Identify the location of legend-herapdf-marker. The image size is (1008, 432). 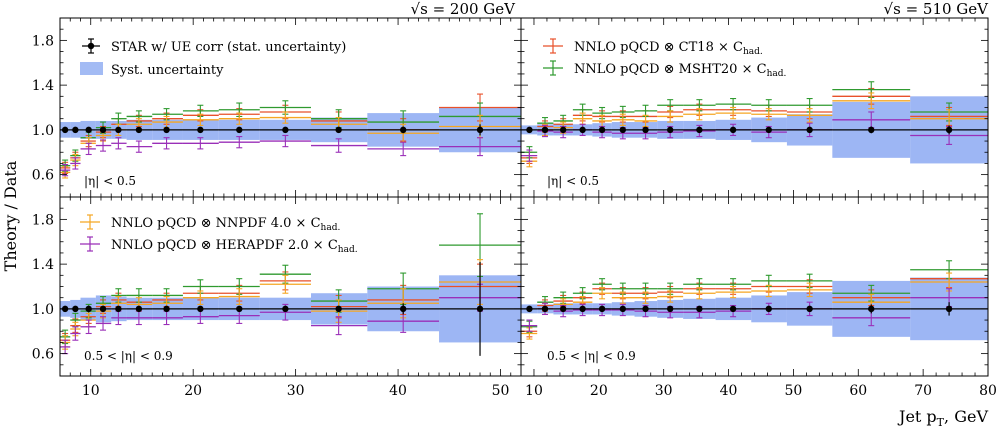
(90, 244).